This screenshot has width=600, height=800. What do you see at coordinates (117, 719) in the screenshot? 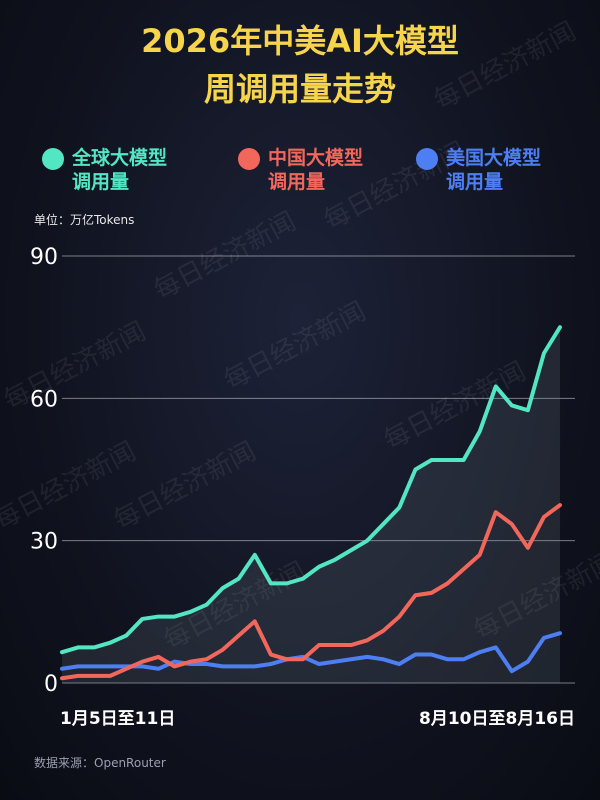
I see `x-tick-label: 1月5日至11日` at bounding box center [117, 719].